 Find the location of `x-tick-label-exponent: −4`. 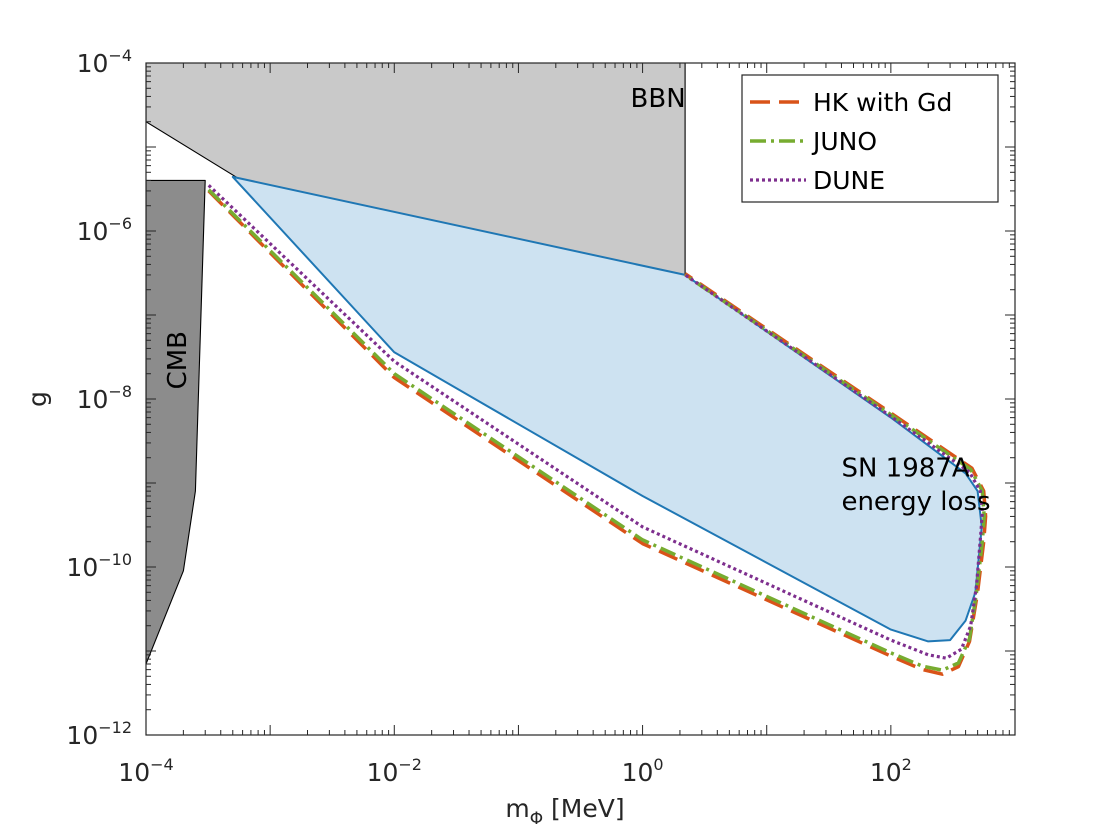

x-tick-label-exponent: −4 is located at coordinates (162, 764).